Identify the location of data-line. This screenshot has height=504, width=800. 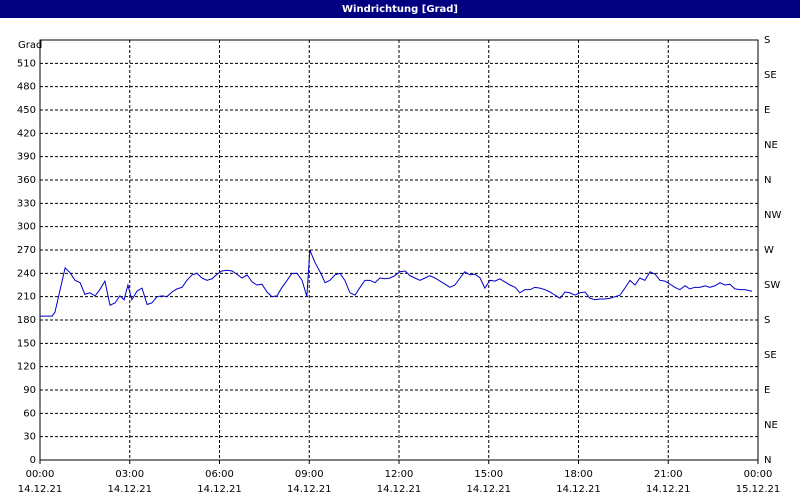
(396, 283).